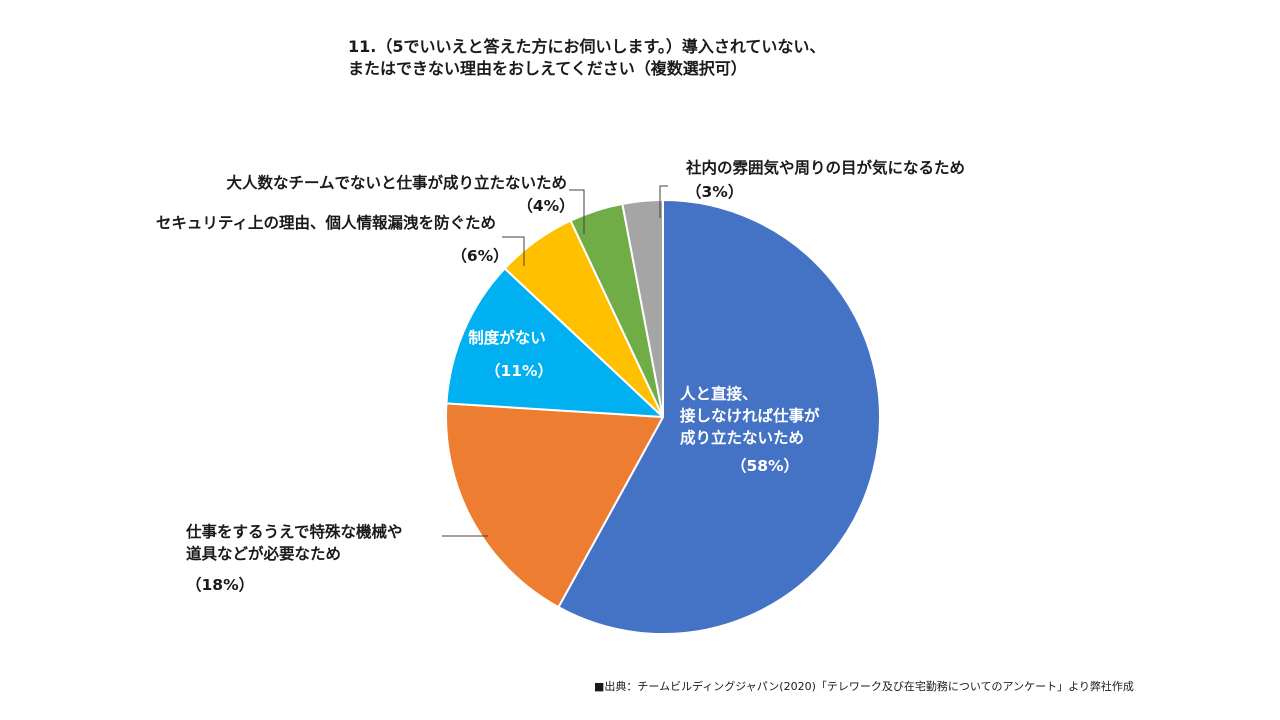 The image size is (1280, 720). What do you see at coordinates (545, 206) in the screenshot?
I see `slice-pct-label-5: （4%）` at bounding box center [545, 206].